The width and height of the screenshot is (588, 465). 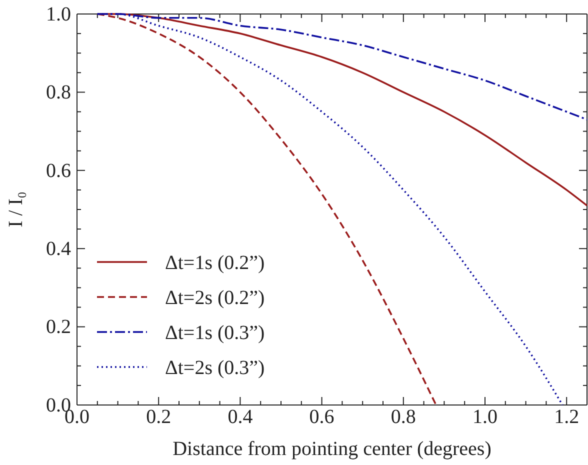 I want to click on y-tick-label: 0.2, so click(x=58, y=327).